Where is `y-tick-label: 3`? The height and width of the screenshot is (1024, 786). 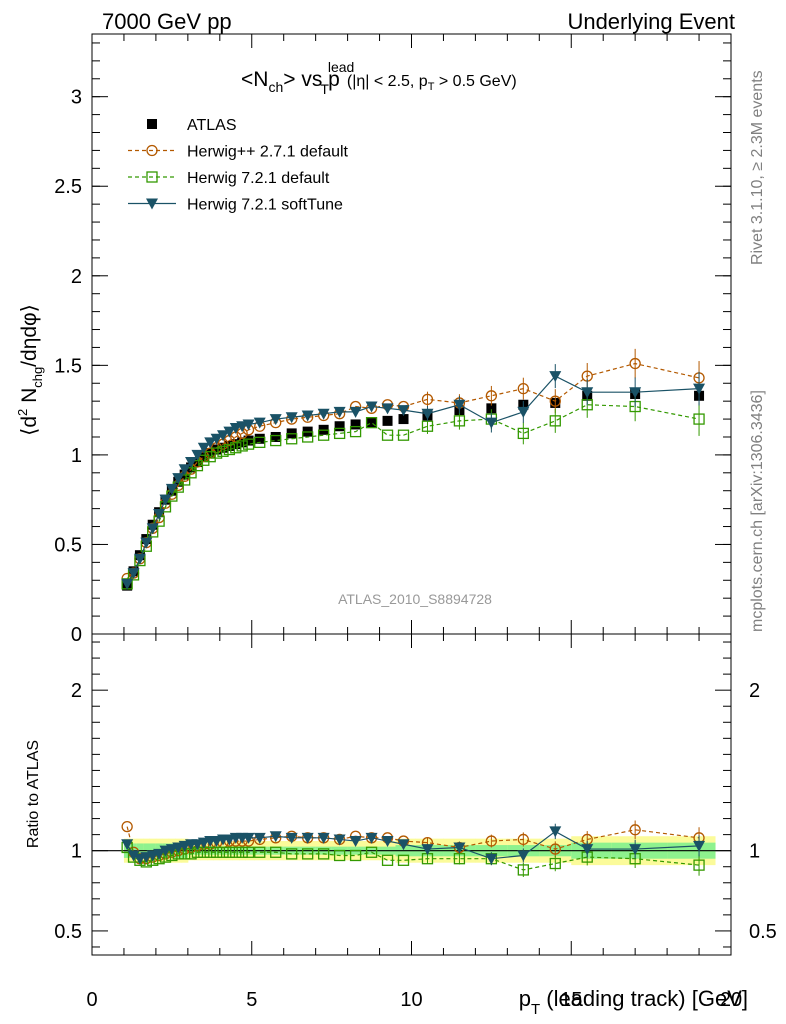 y-tick-label: 3 is located at coordinates (76, 98).